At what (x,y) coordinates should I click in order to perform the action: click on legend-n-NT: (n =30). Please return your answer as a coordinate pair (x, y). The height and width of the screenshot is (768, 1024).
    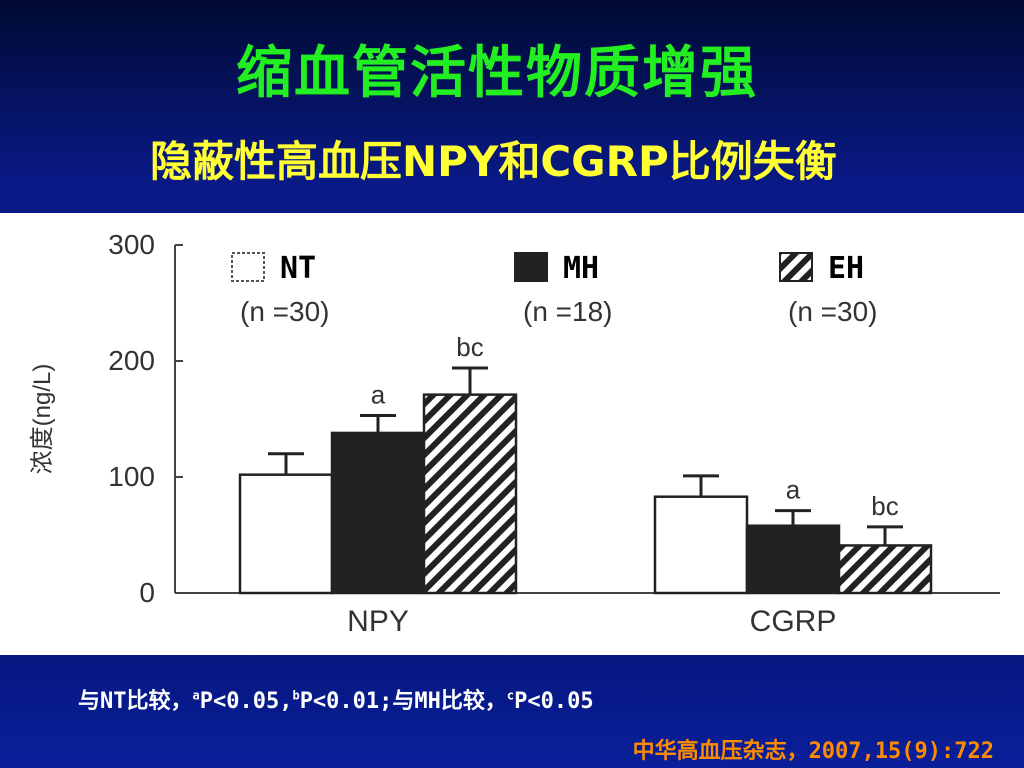
    Looking at the image, I should click on (285, 311).